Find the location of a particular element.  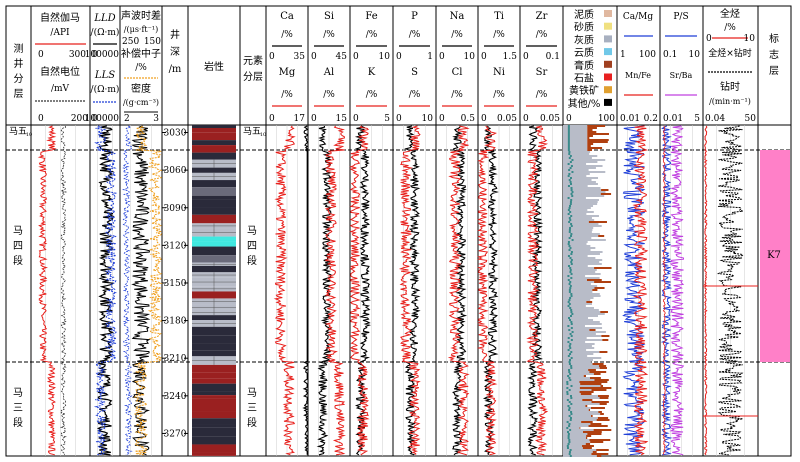

element-layer-ma4-char: 四 is located at coordinates (252, 246).